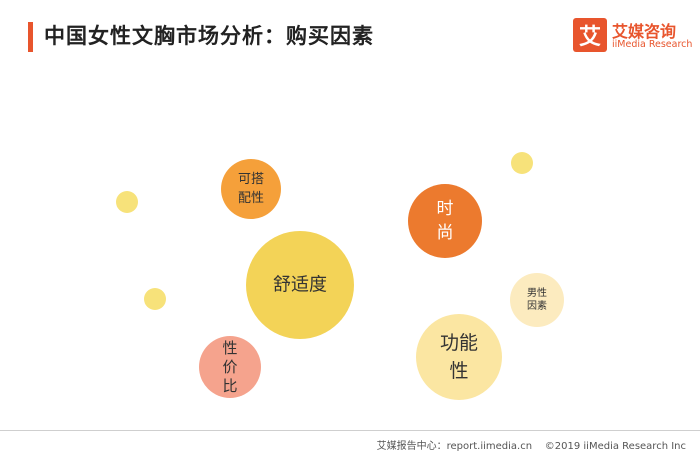 This screenshot has height=455, width=700. Describe the element at coordinates (615, 446) in the screenshot. I see `footer-copyright: ©2019 iiMedia Research Inc` at that location.